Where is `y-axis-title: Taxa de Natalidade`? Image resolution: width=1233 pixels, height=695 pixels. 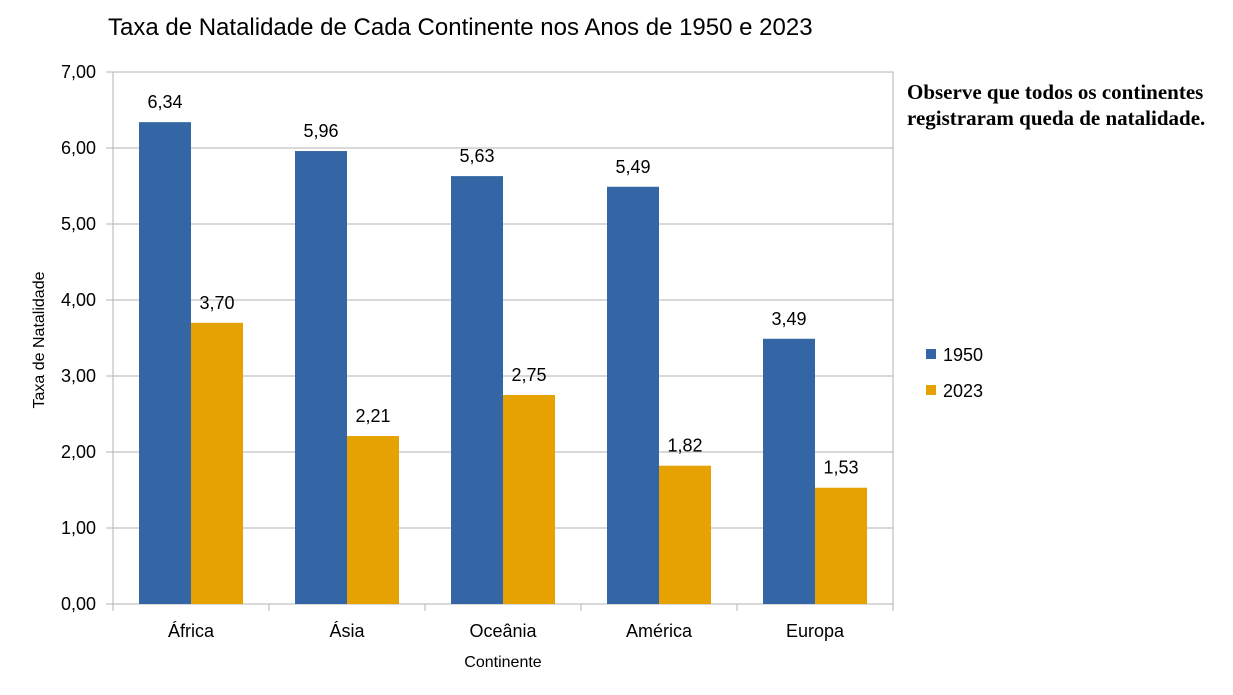
y-axis-title: Taxa de Natalidade is located at coordinates (39, 339).